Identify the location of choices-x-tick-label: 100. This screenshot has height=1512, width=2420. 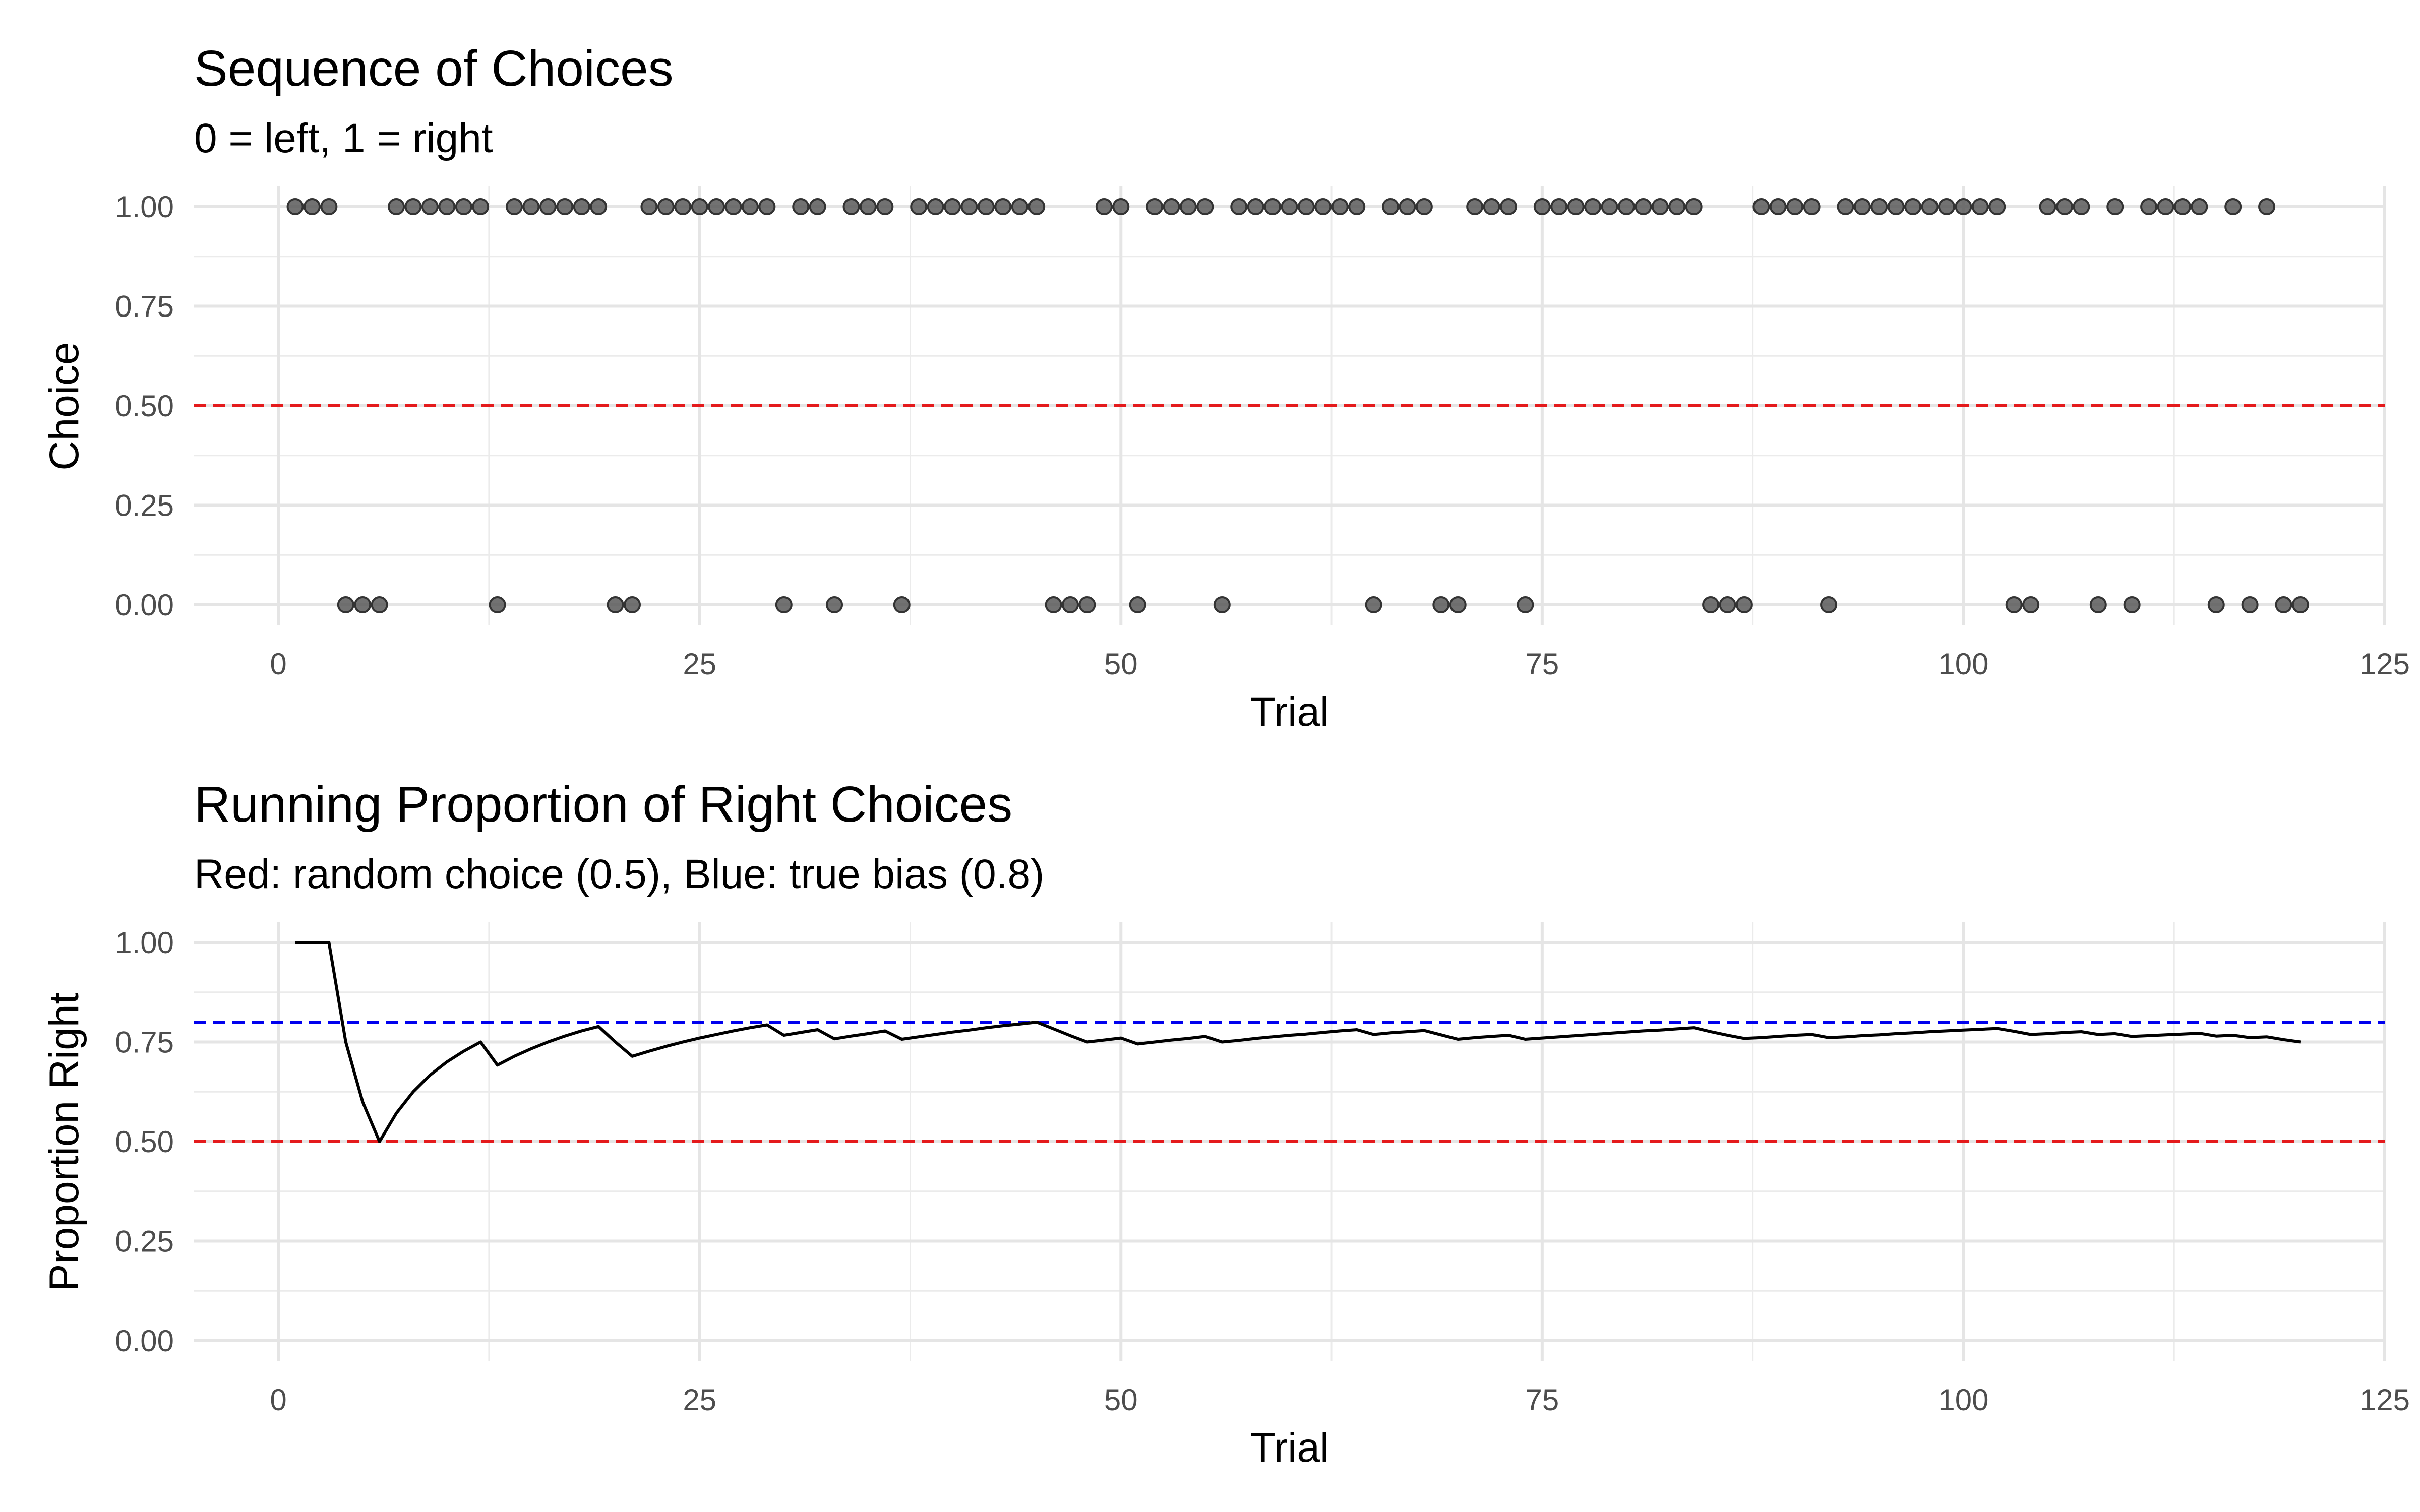
(1963, 664).